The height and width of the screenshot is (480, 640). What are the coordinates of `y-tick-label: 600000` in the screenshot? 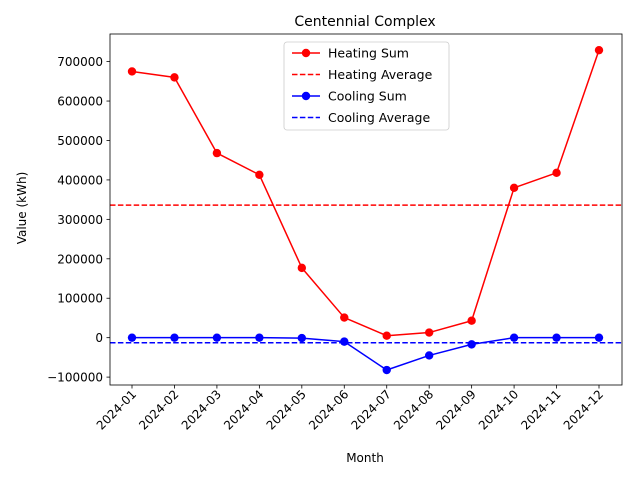 It's located at (80, 102).